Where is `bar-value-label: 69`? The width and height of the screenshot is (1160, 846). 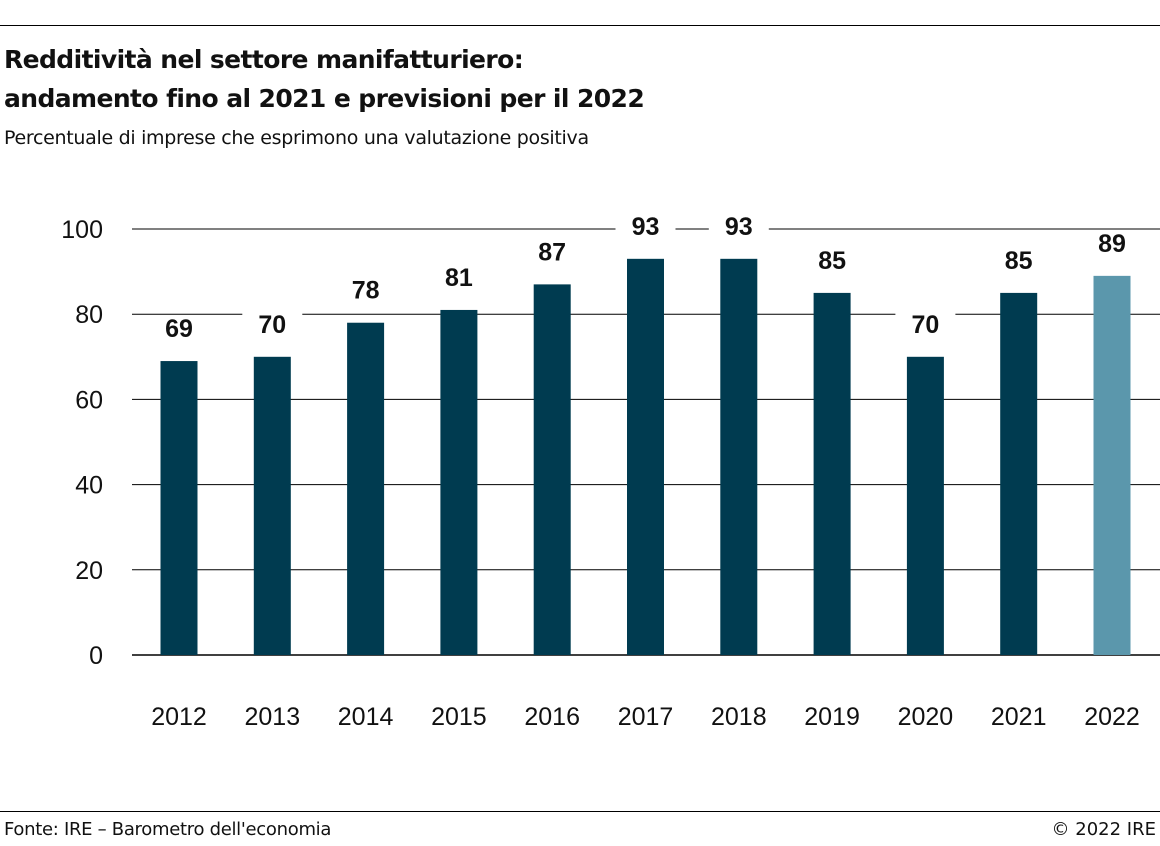 bar-value-label: 69 is located at coordinates (179, 329).